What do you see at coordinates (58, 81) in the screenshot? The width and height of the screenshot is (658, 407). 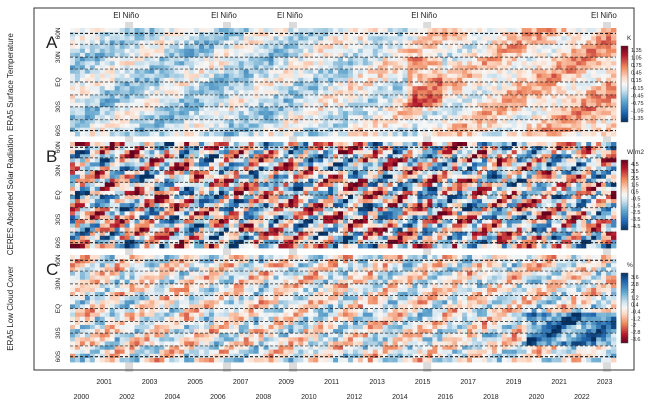 I see `y-tick-label: EQ` at bounding box center [58, 81].